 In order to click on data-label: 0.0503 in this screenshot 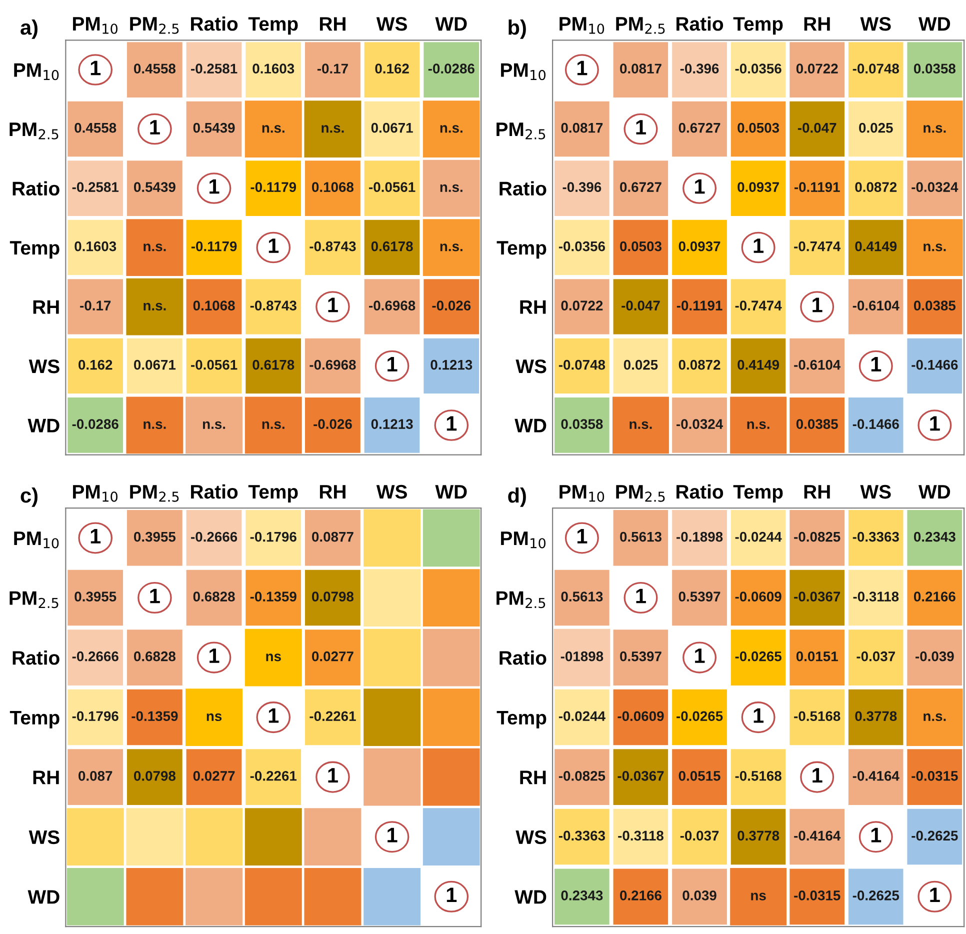, I will do `click(641, 246)`.